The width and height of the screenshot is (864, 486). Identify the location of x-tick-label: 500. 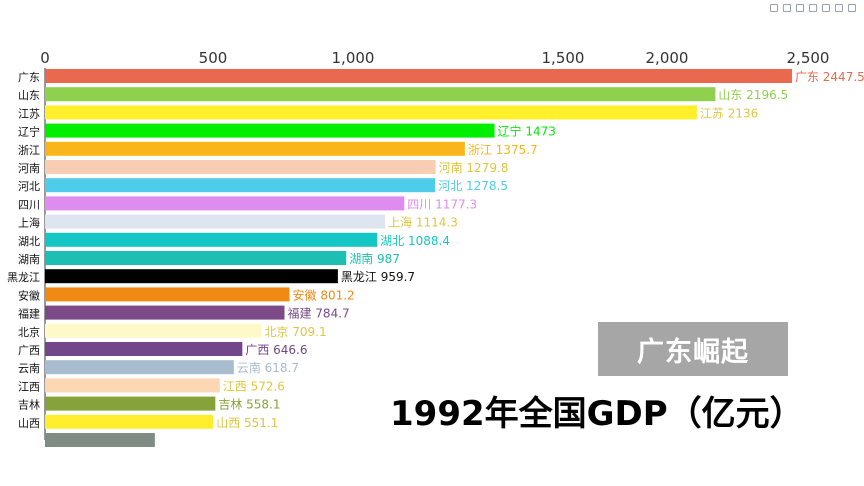
(213, 58).